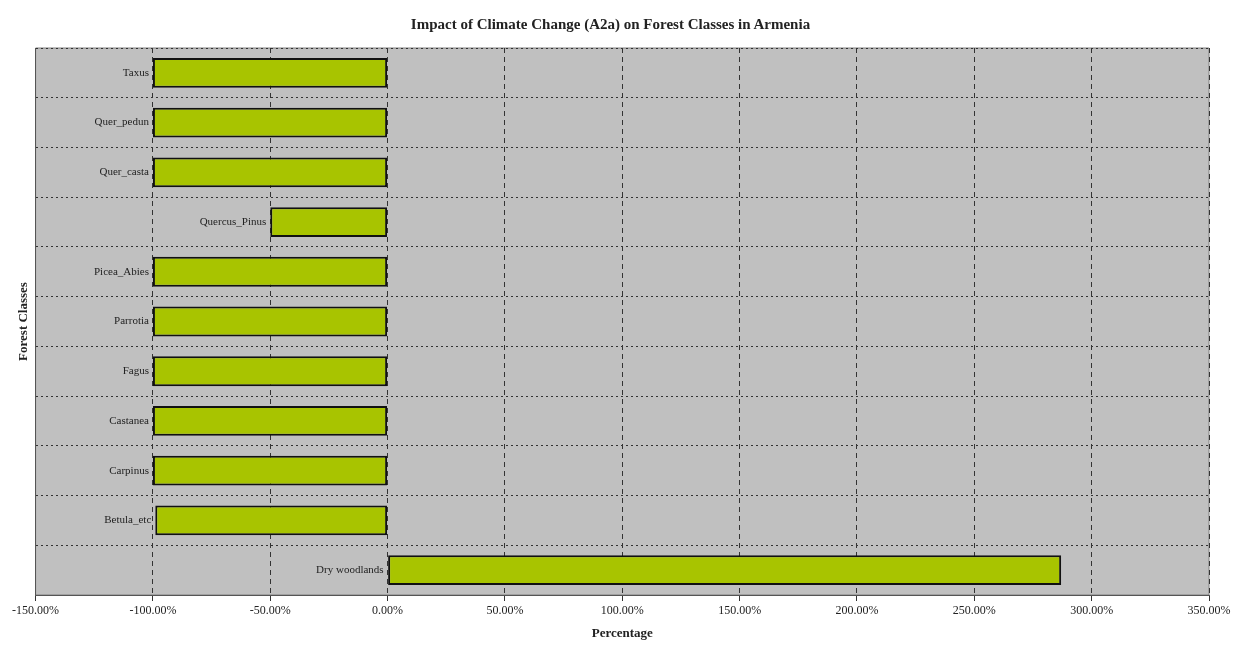  Describe the element at coordinates (124, 171) in the screenshot. I see `y-tick-label: Quer_casta` at that location.